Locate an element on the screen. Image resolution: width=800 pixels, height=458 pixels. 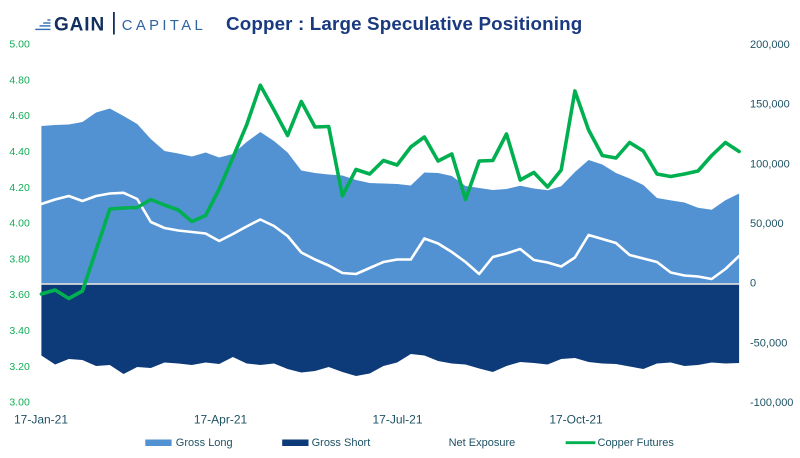
svg-text: CAPITAL is located at coordinates (164, 26).